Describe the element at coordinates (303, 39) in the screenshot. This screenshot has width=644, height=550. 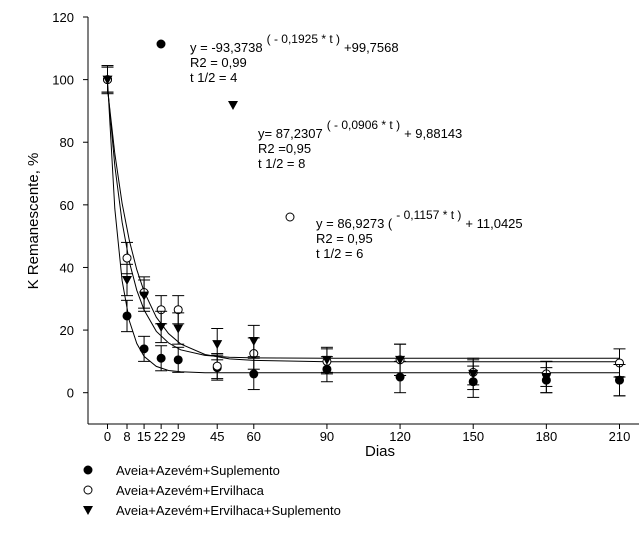
I see `equation-part: ( - 0,1925 * t )` at that location.